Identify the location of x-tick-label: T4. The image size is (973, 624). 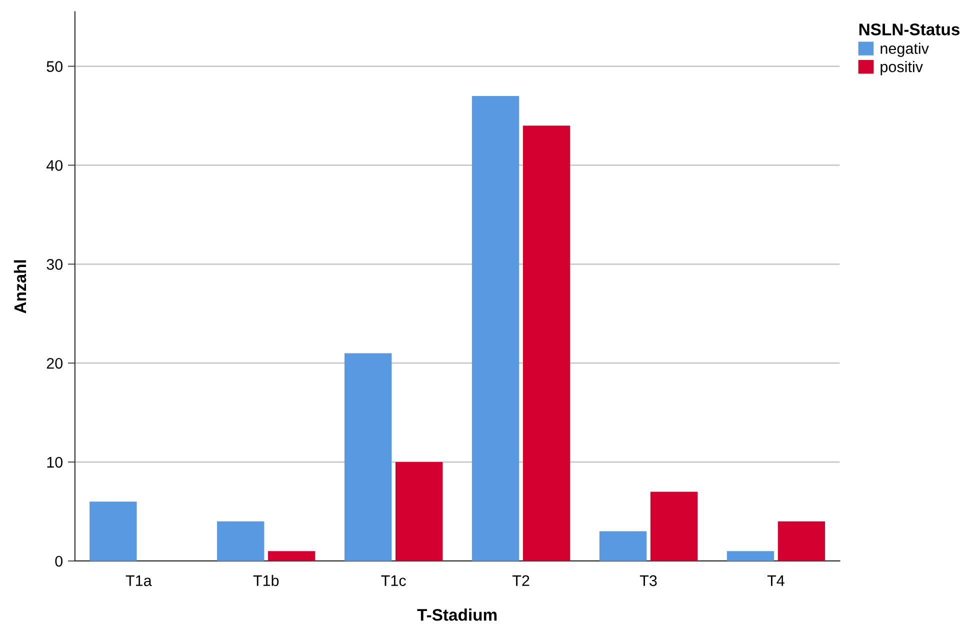
(775, 580).